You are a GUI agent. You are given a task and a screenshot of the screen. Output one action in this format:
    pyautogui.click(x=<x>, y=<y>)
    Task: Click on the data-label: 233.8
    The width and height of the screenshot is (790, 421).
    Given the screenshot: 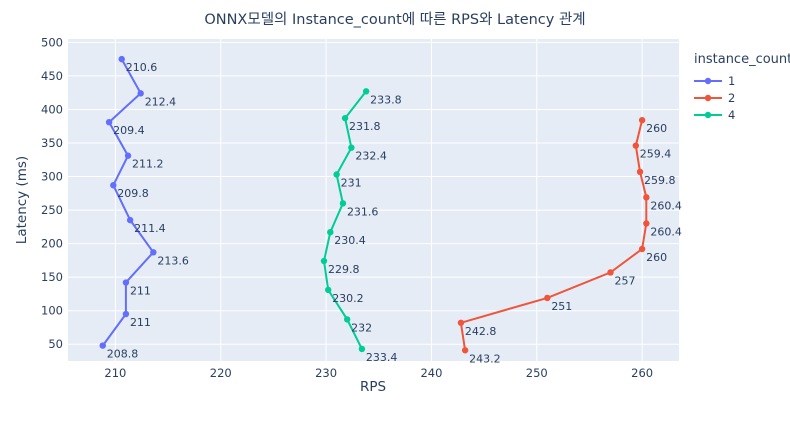 What is the action you would take?
    pyautogui.click(x=386, y=99)
    